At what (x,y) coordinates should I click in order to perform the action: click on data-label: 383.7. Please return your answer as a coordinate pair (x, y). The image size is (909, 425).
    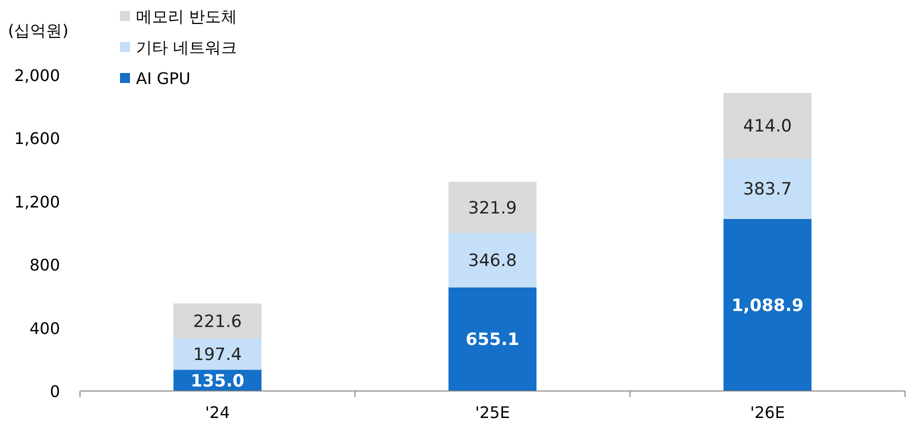
    Looking at the image, I should click on (767, 190).